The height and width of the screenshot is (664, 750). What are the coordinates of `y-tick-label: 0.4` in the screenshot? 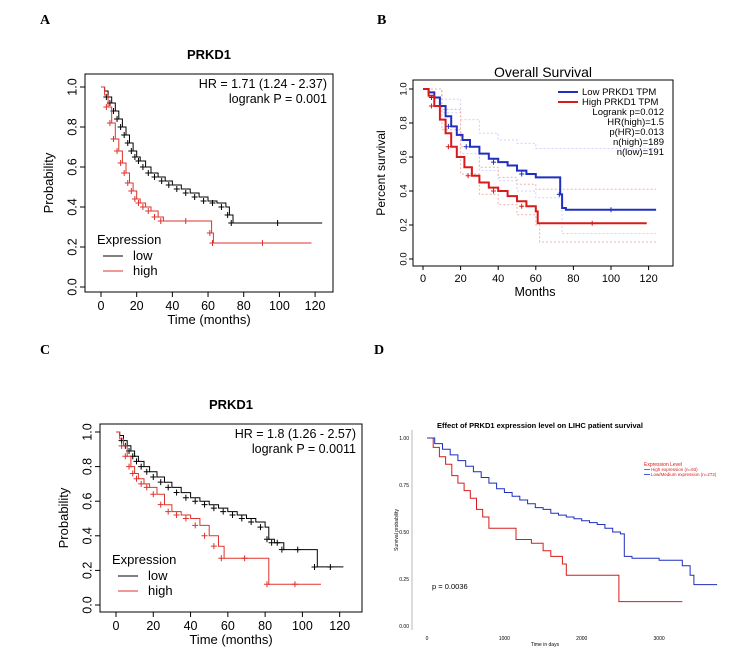 It's located at (87, 535).